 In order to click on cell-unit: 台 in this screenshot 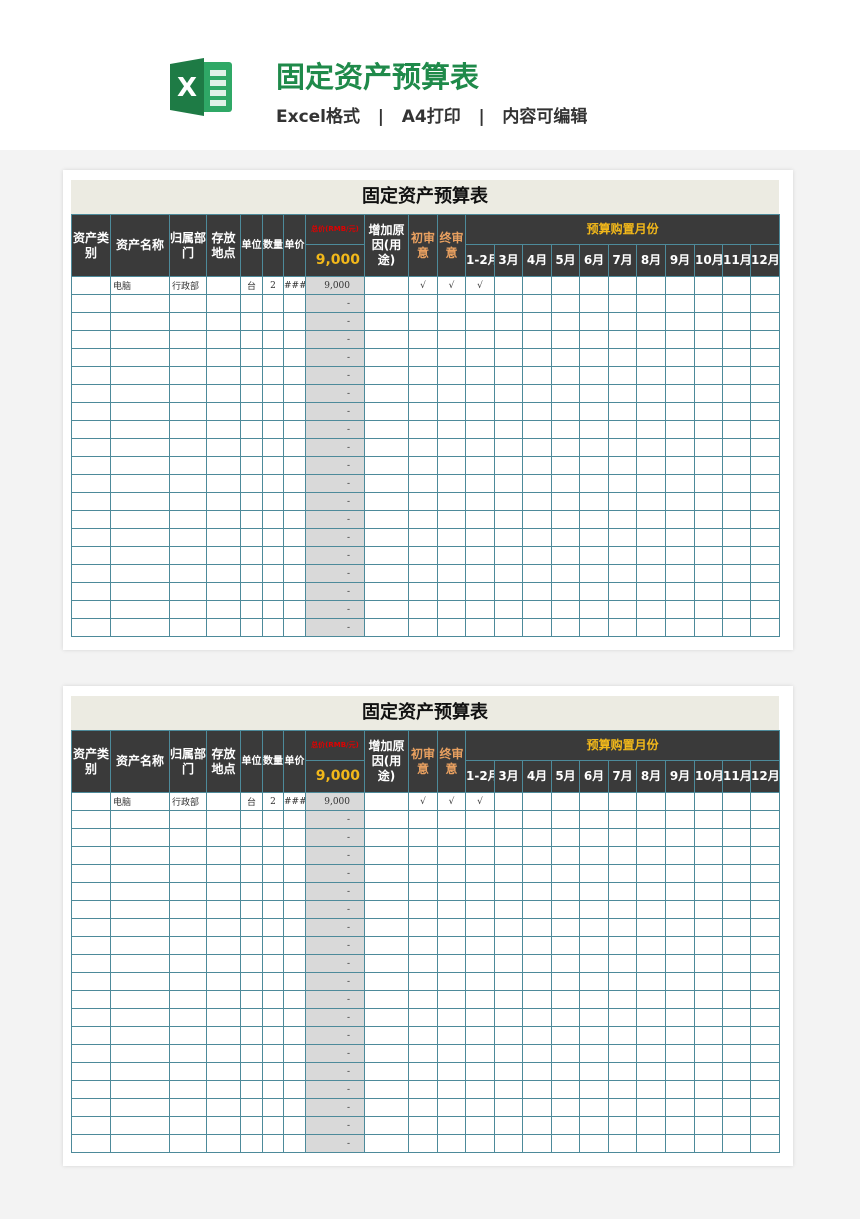, I will do `click(251, 801)`.